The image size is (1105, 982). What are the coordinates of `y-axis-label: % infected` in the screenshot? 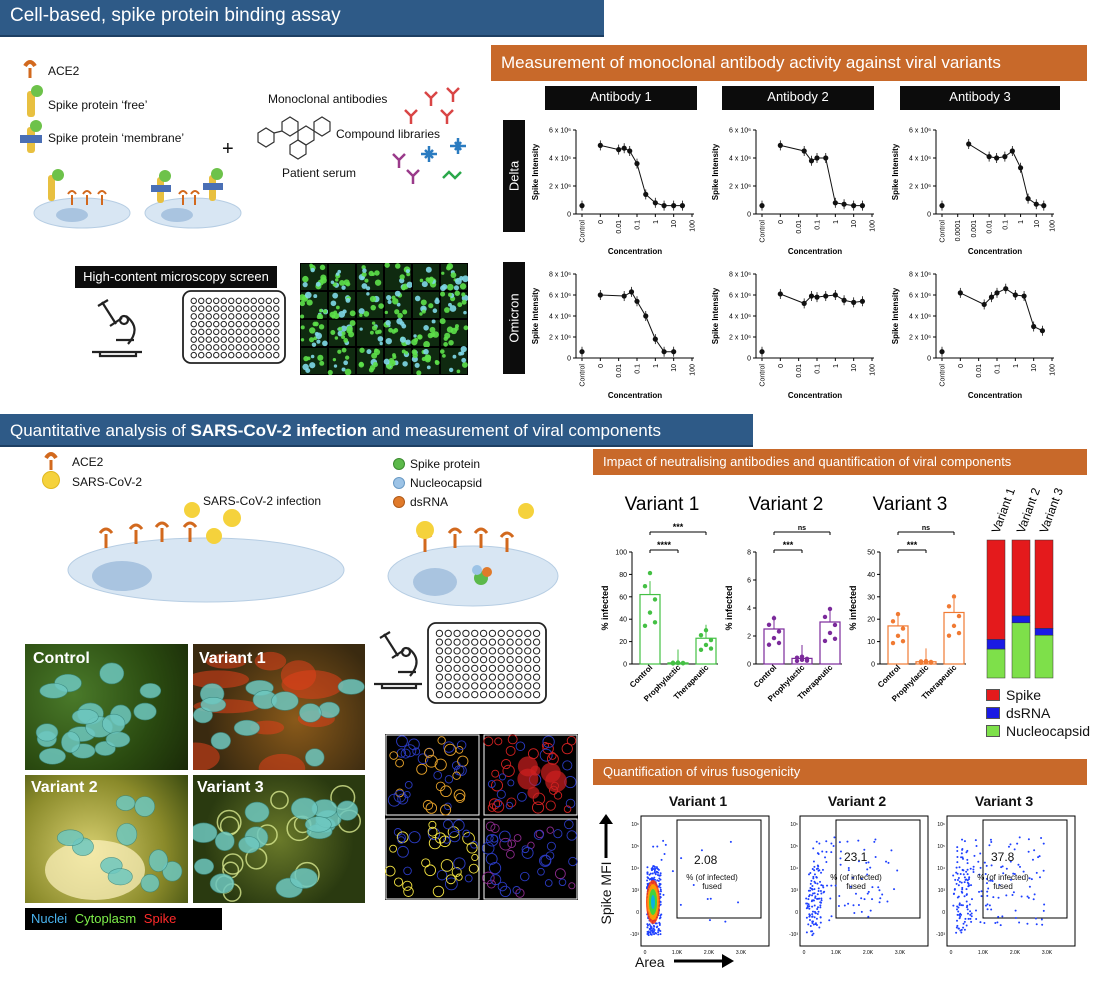 It's located at (605, 607).